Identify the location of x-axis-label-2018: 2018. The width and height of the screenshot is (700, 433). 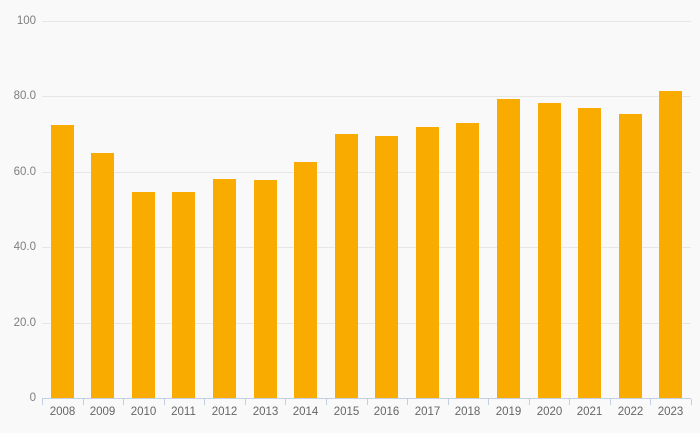
(467, 412).